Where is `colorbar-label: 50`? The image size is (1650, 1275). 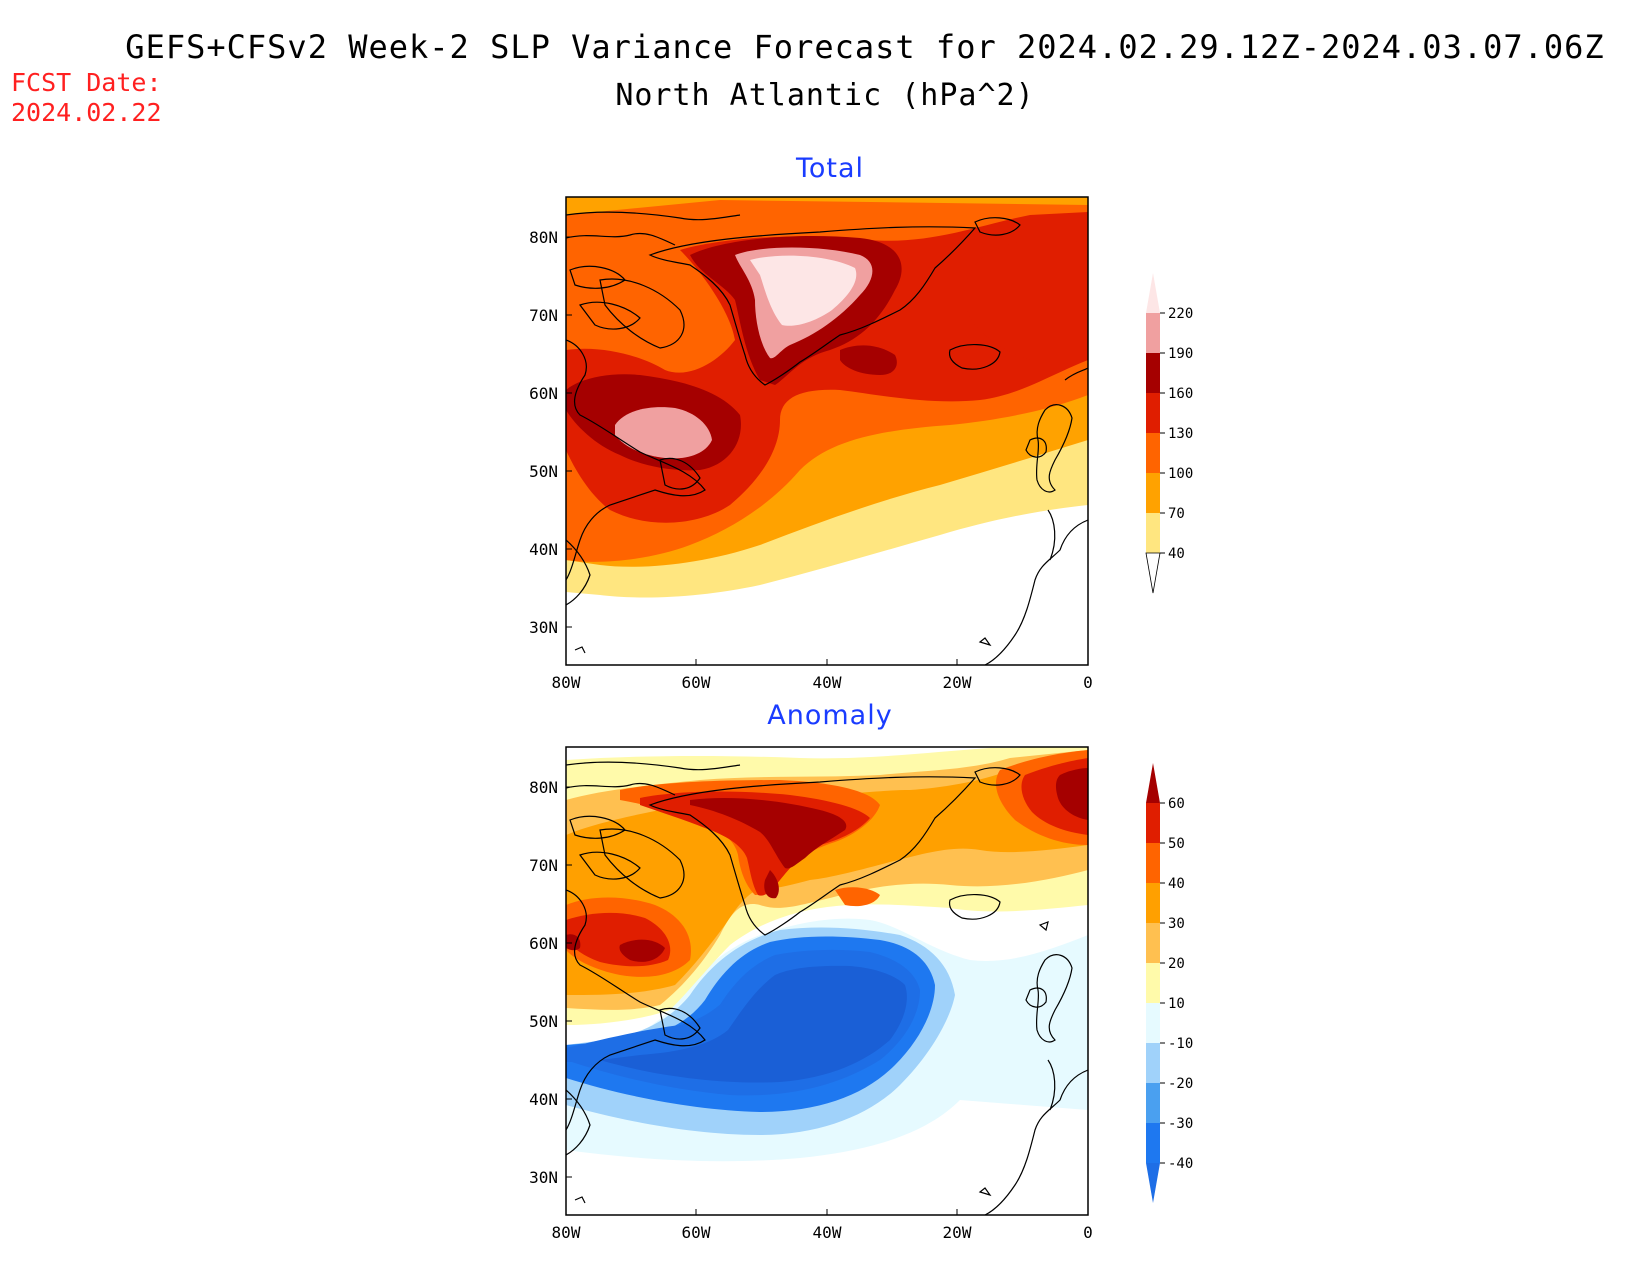 colorbar-label: 50 is located at coordinates (1176, 844).